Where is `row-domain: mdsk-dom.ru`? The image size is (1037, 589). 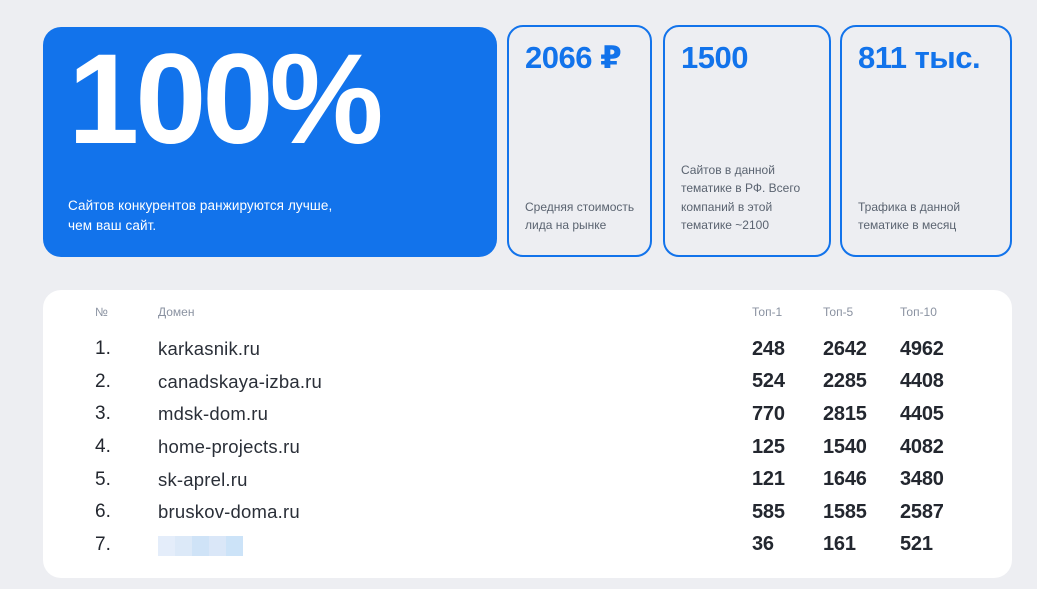
row-domain: mdsk-dom.ru is located at coordinates (213, 414).